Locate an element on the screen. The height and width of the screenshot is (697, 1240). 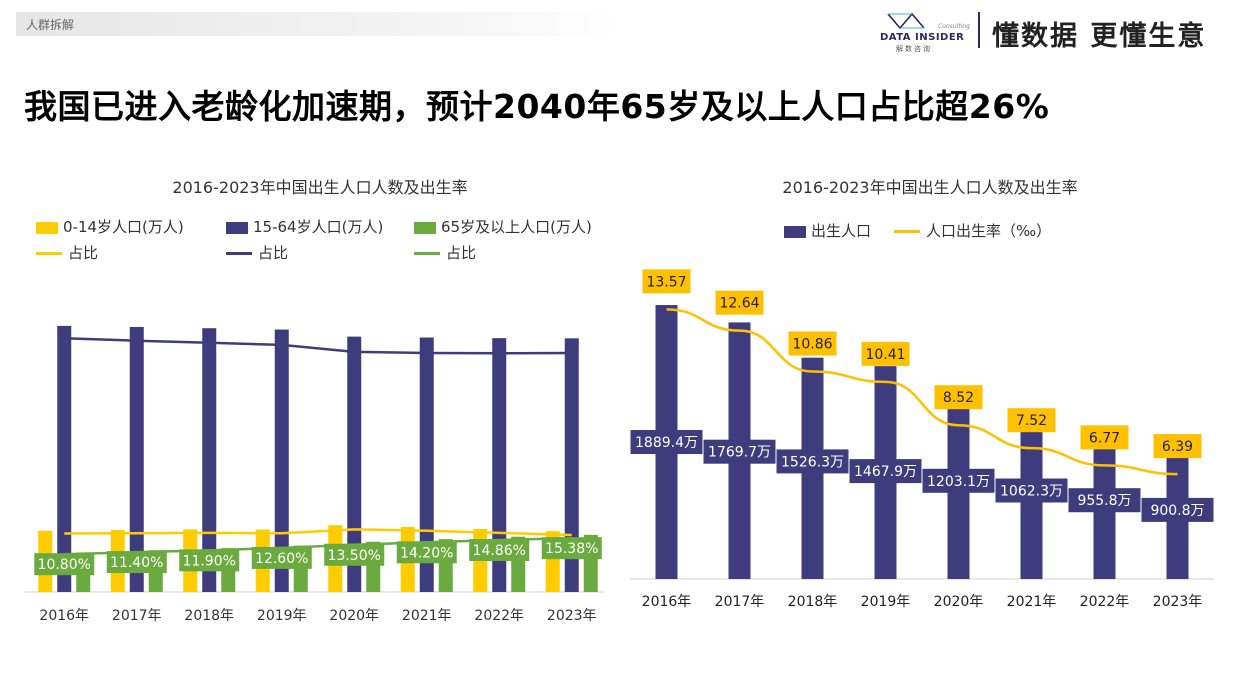
legend-item-ratio-navy: 占比 is located at coordinates (257, 253).